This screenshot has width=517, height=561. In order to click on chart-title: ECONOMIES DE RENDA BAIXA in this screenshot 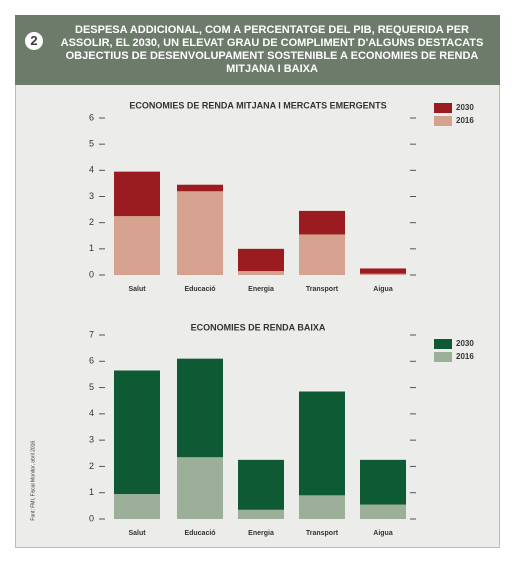, I will do `click(258, 327)`.